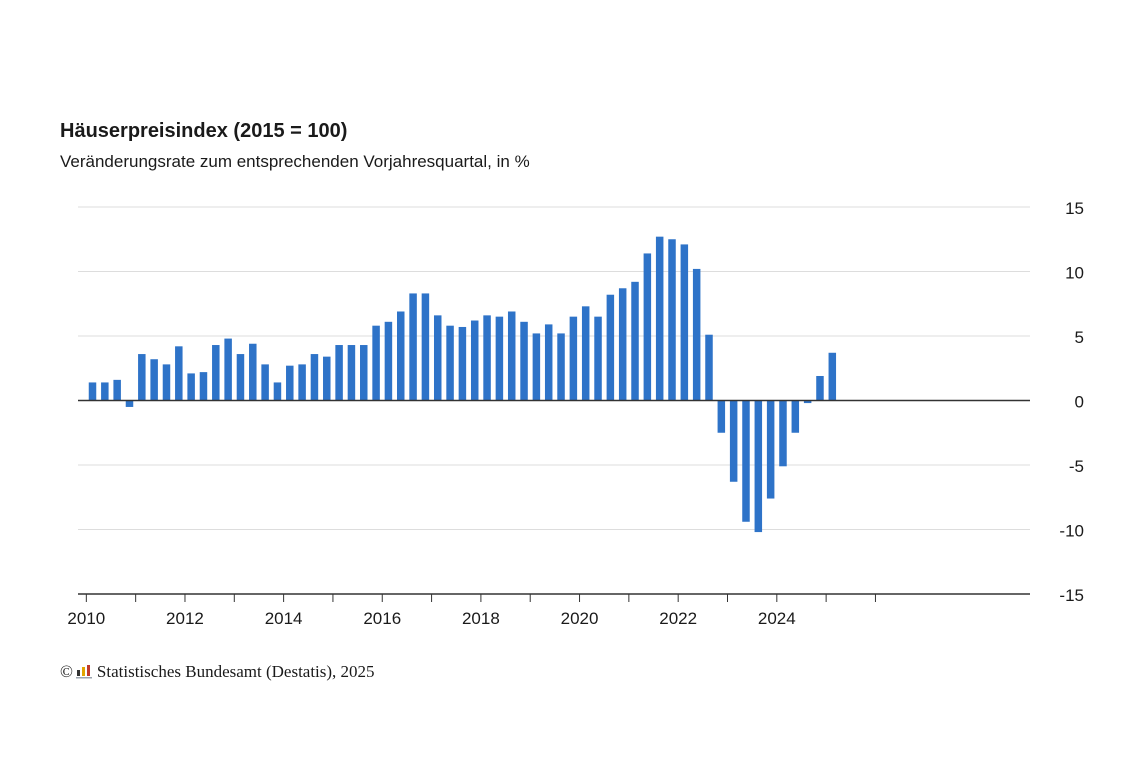 This screenshot has width=1144, height=763. I want to click on bar-2025-Q1, so click(832, 376).